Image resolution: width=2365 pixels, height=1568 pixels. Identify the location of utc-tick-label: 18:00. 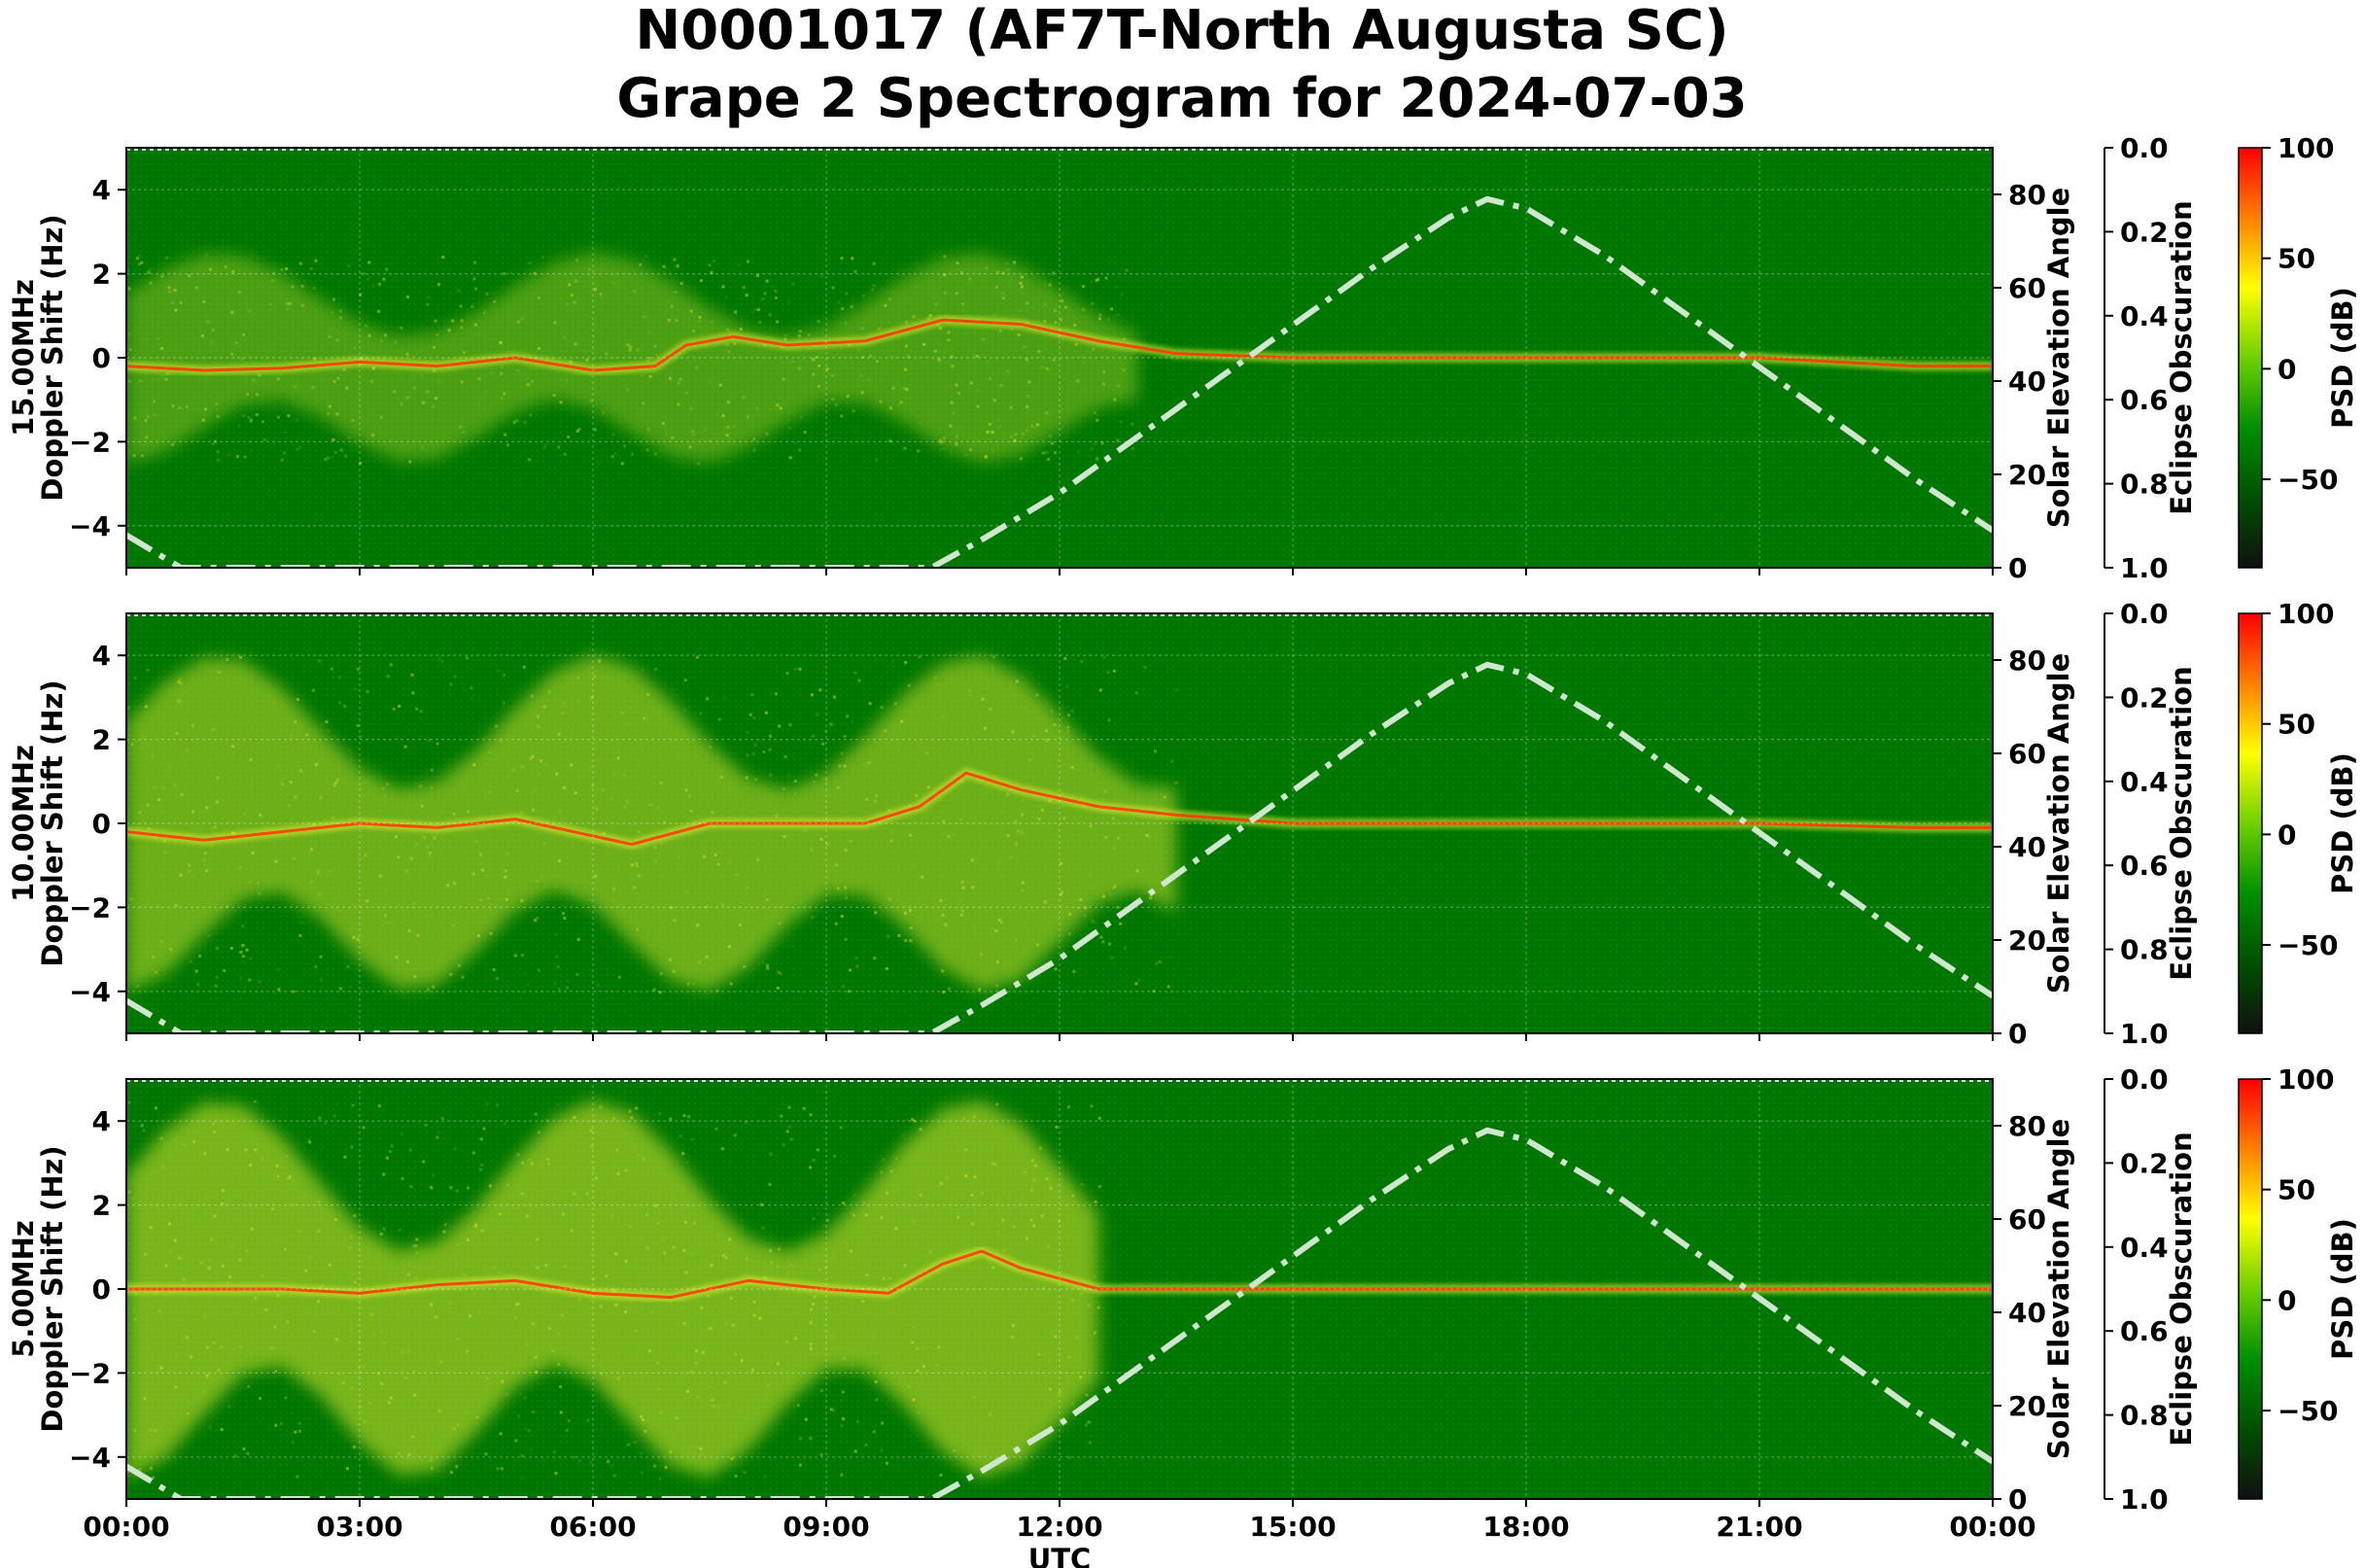
(1525, 1527).